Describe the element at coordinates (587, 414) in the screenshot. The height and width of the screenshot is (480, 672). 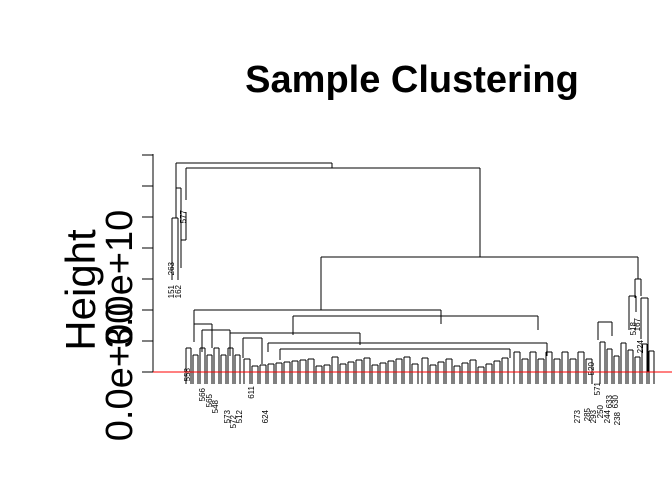
I see `leaf-label: 285` at that location.